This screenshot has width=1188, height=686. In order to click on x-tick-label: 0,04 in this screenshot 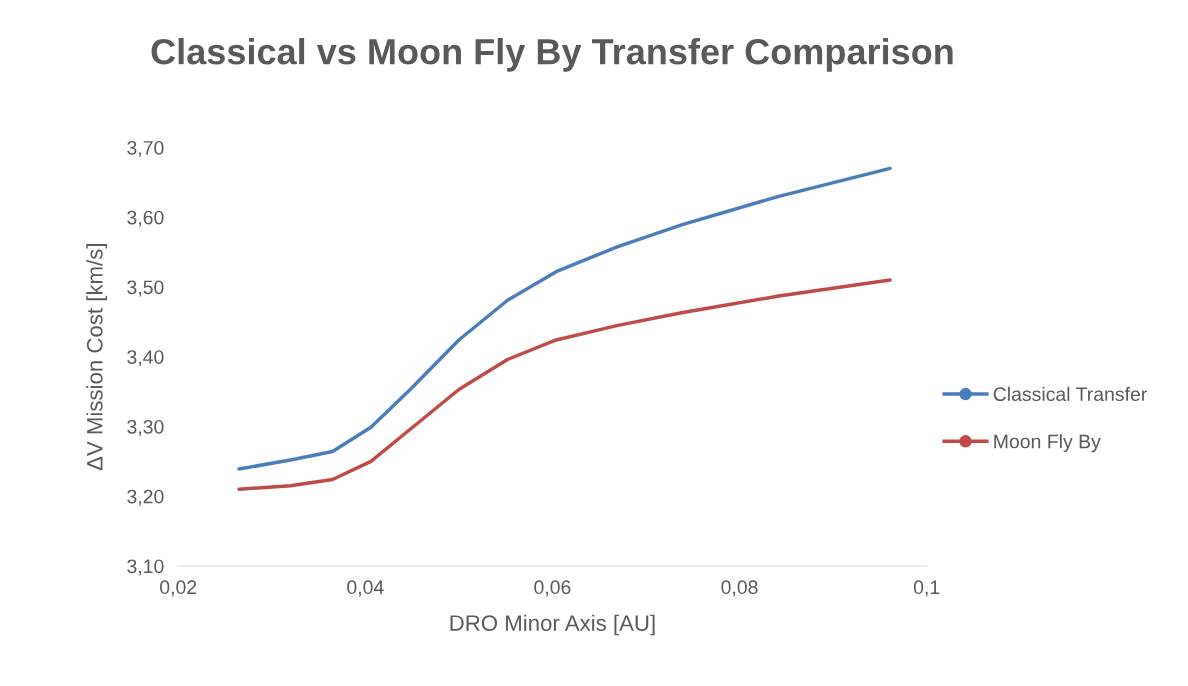, I will do `click(365, 588)`.